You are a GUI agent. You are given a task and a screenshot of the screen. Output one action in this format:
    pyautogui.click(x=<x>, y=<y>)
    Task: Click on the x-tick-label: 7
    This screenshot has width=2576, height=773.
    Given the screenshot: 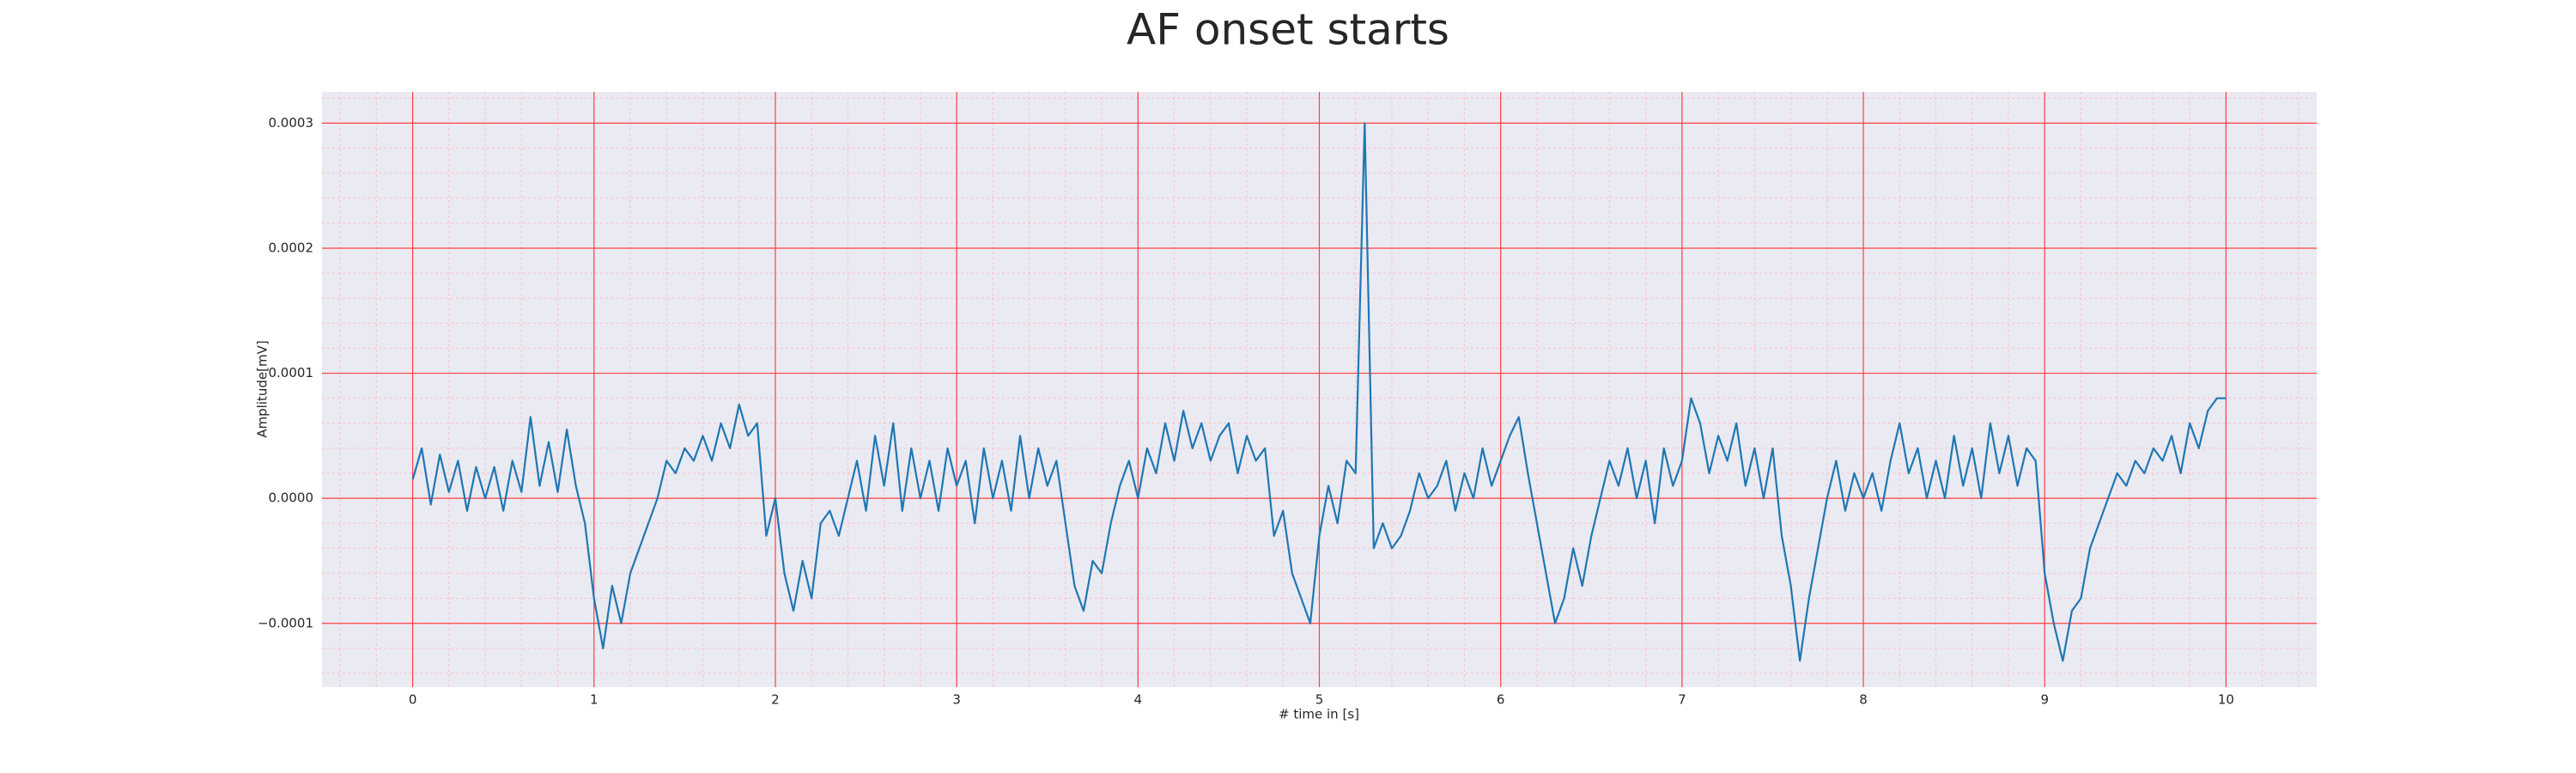 What is the action you would take?
    pyautogui.click(x=1682, y=700)
    